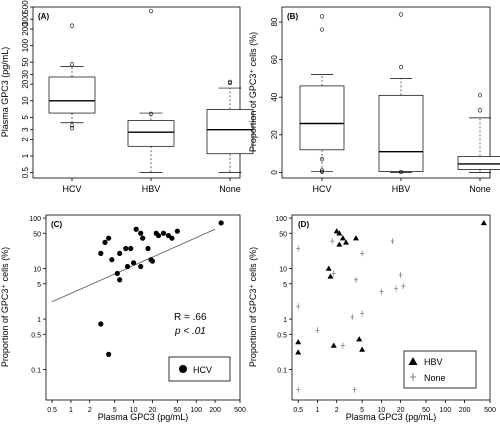 The image size is (500, 425). I want to click on panel-d-label: (D), so click(303, 224).